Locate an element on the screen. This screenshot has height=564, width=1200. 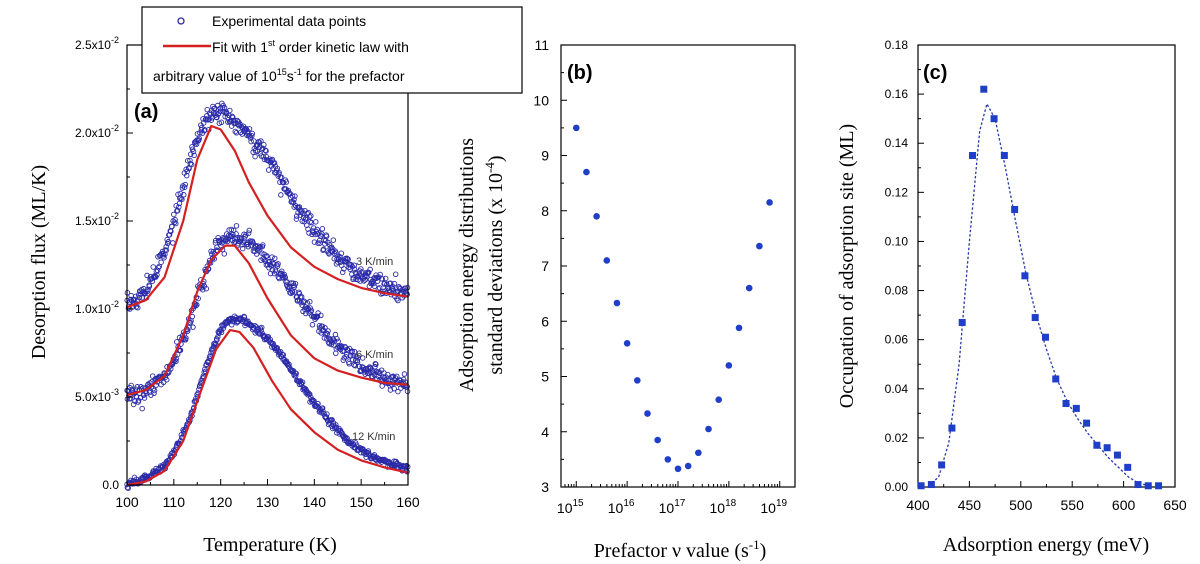
c-y-tick-label: 0.10 is located at coordinates (897, 241).